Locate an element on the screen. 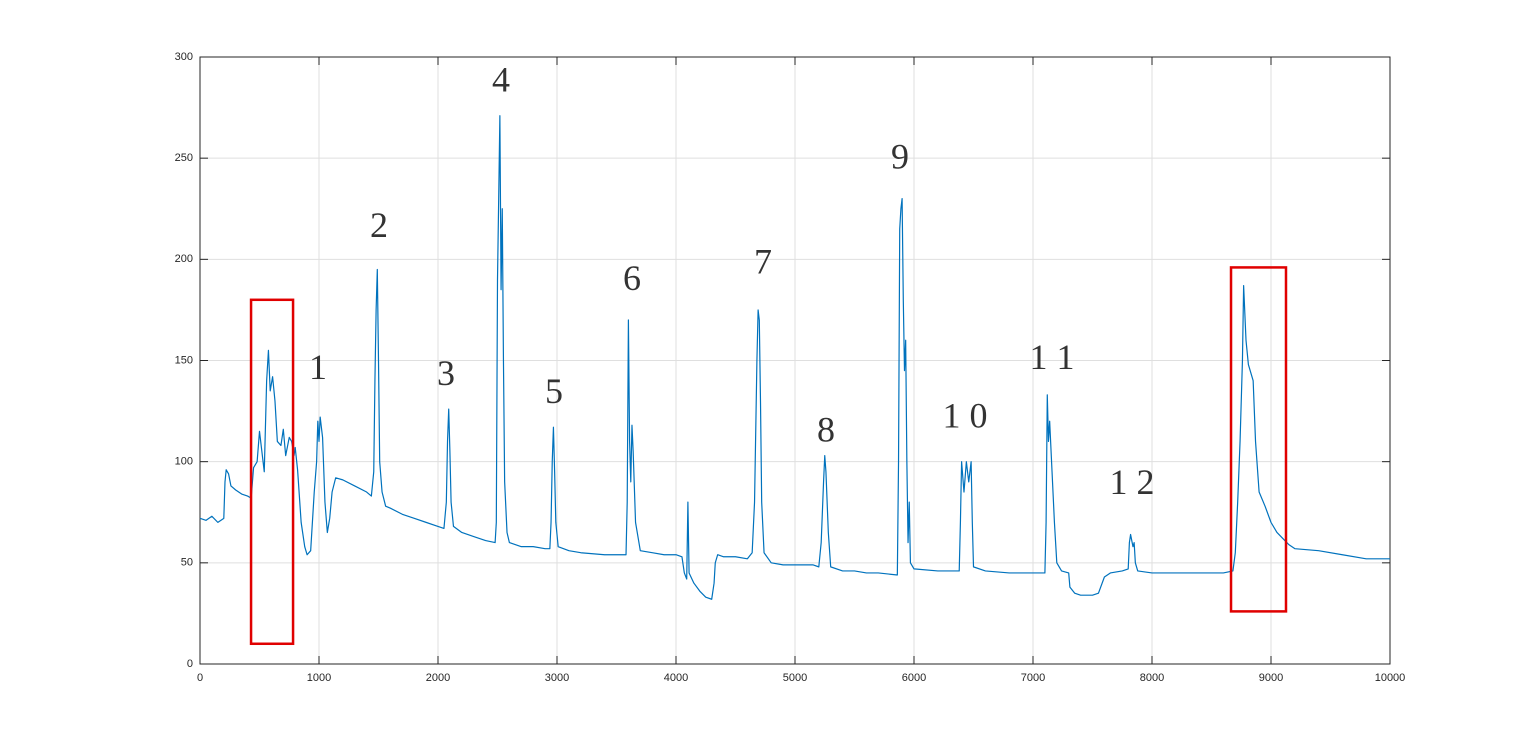 The height and width of the screenshot is (746, 1536). peak-label: 5 is located at coordinates (554, 391).